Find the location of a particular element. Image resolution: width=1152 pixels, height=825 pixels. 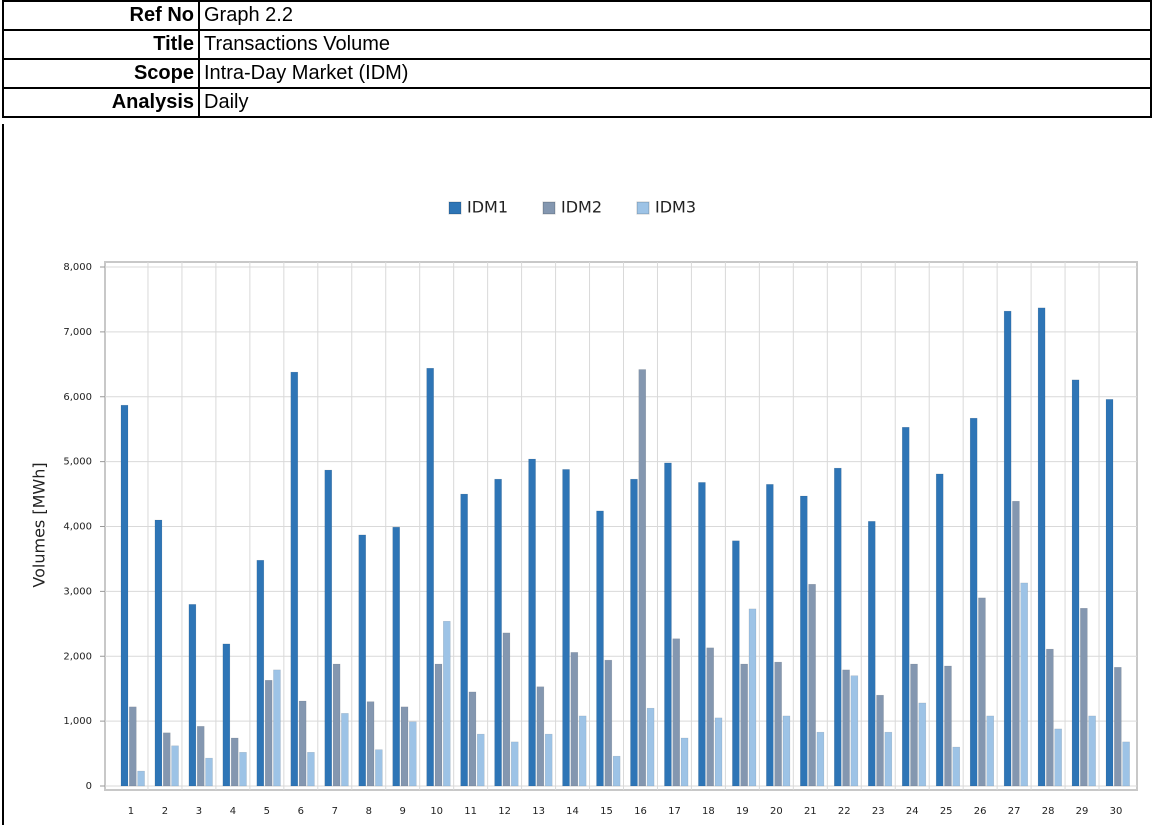

x-tick-label: 7 is located at coordinates (335, 811).